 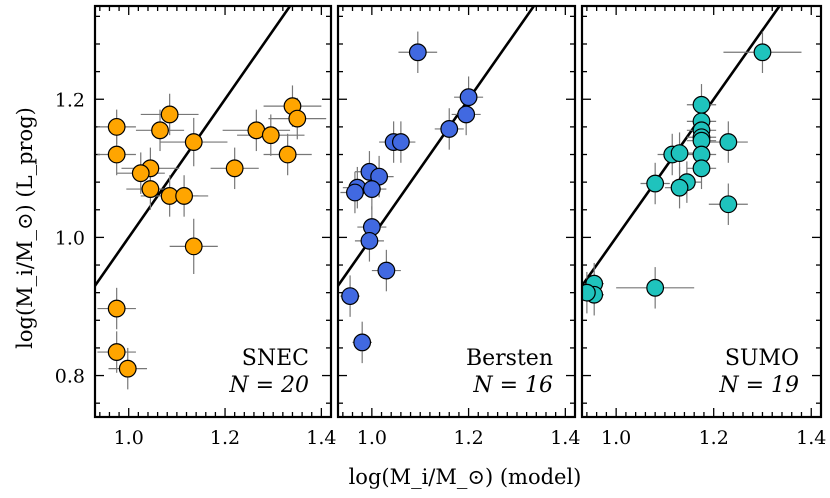 What do you see at coordinates (762, 358) in the screenshot?
I see `panel-name: SUMO` at bounding box center [762, 358].